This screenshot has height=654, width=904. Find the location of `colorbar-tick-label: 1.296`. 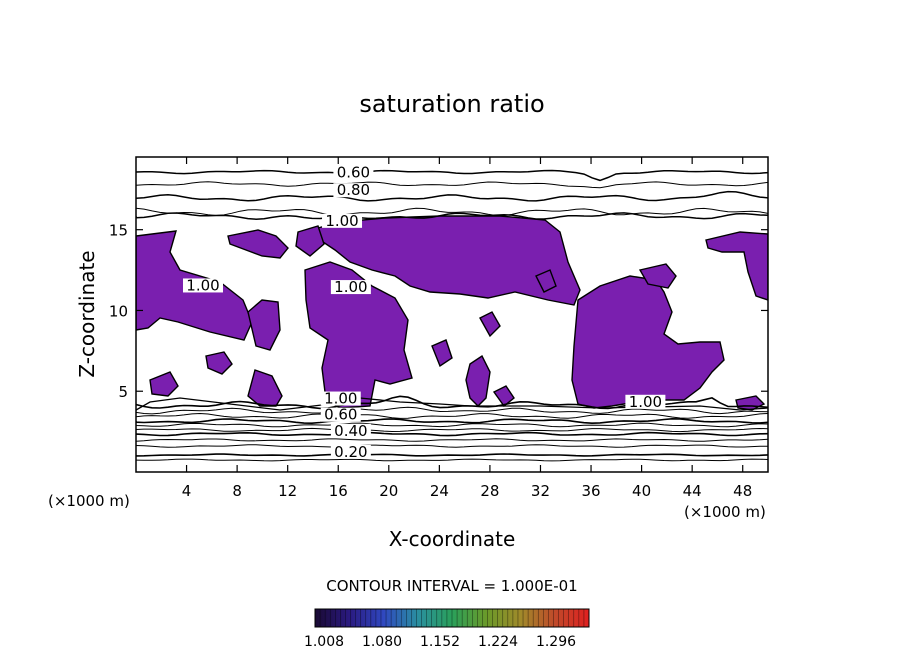

colorbar-tick-label: 1.296 is located at coordinates (556, 642).